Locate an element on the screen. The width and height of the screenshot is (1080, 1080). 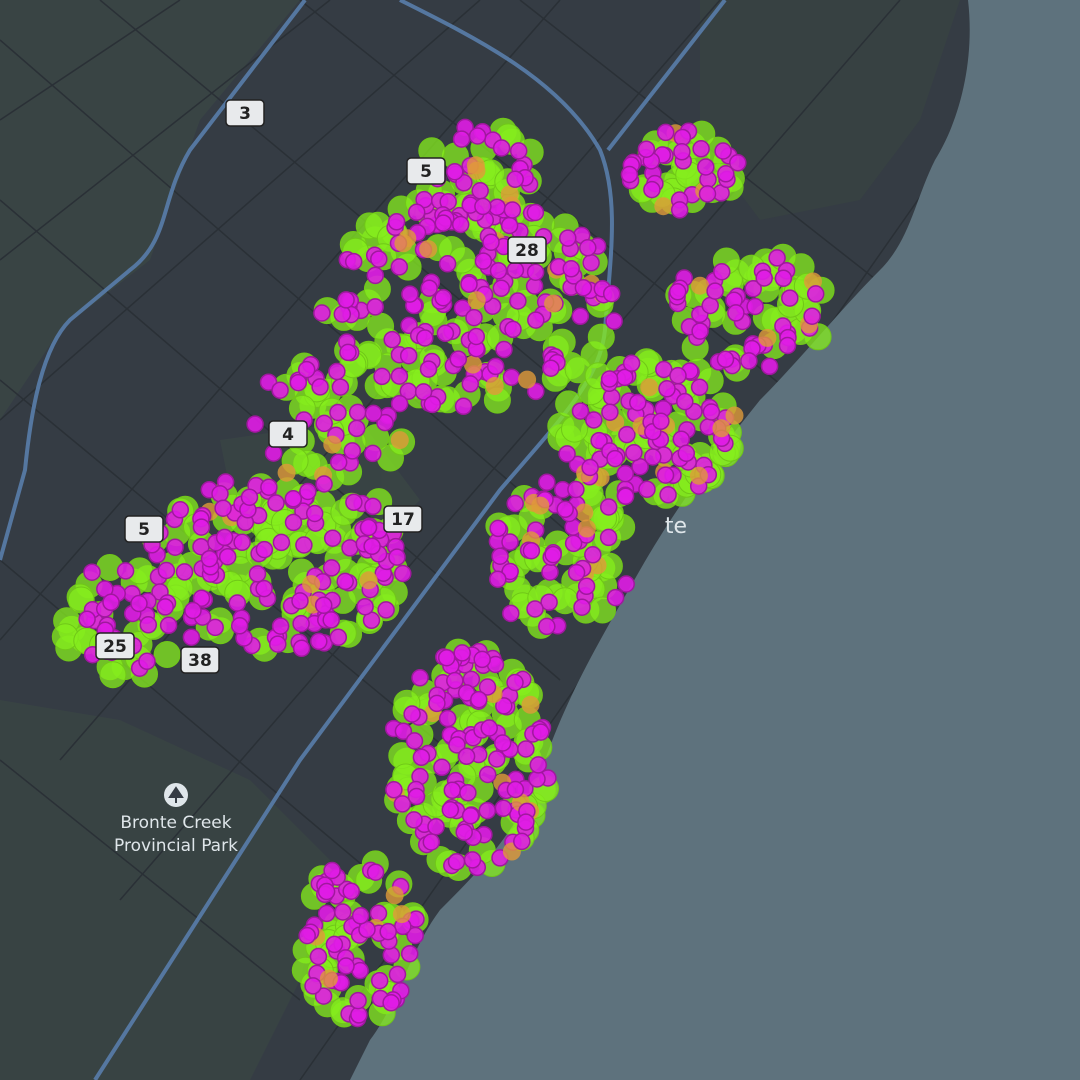
point-green is located at coordinates (601, 337).